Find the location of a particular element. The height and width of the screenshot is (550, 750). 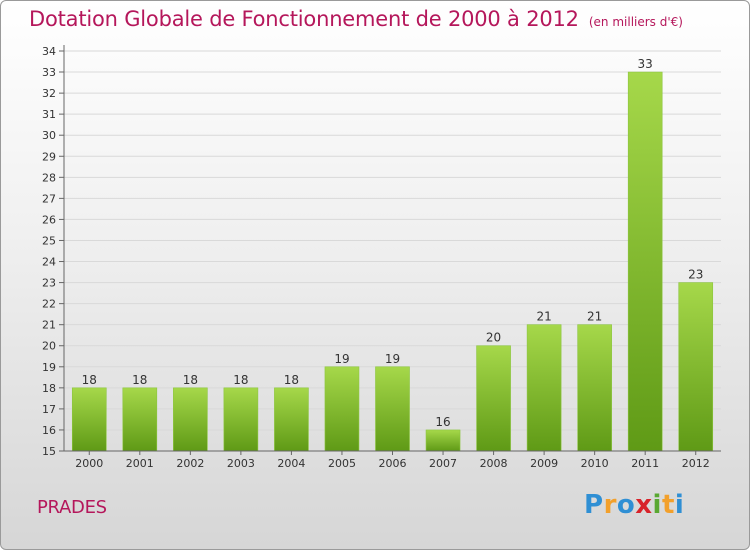

y-tick-label: 23 is located at coordinates (49, 283).